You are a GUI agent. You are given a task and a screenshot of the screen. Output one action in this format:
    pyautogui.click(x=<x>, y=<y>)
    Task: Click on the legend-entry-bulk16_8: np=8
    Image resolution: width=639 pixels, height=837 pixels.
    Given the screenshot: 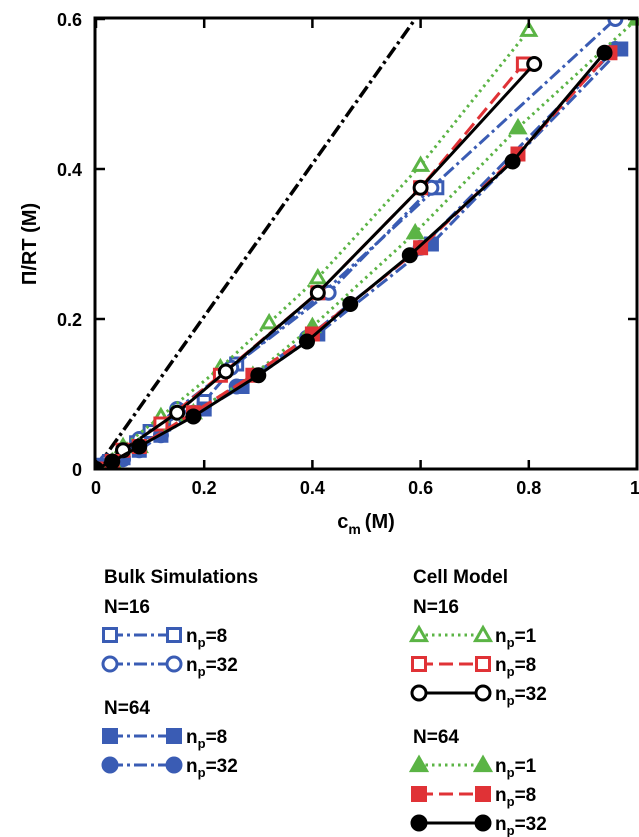 What is the action you would take?
    pyautogui.click(x=164, y=638)
    